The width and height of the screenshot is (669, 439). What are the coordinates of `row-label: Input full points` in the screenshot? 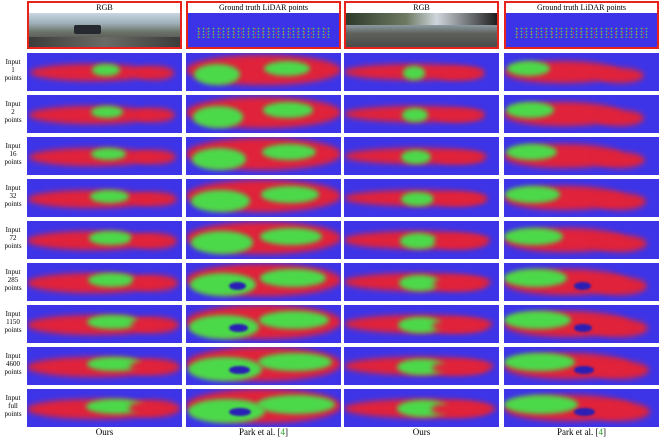 It's located at (13, 406).